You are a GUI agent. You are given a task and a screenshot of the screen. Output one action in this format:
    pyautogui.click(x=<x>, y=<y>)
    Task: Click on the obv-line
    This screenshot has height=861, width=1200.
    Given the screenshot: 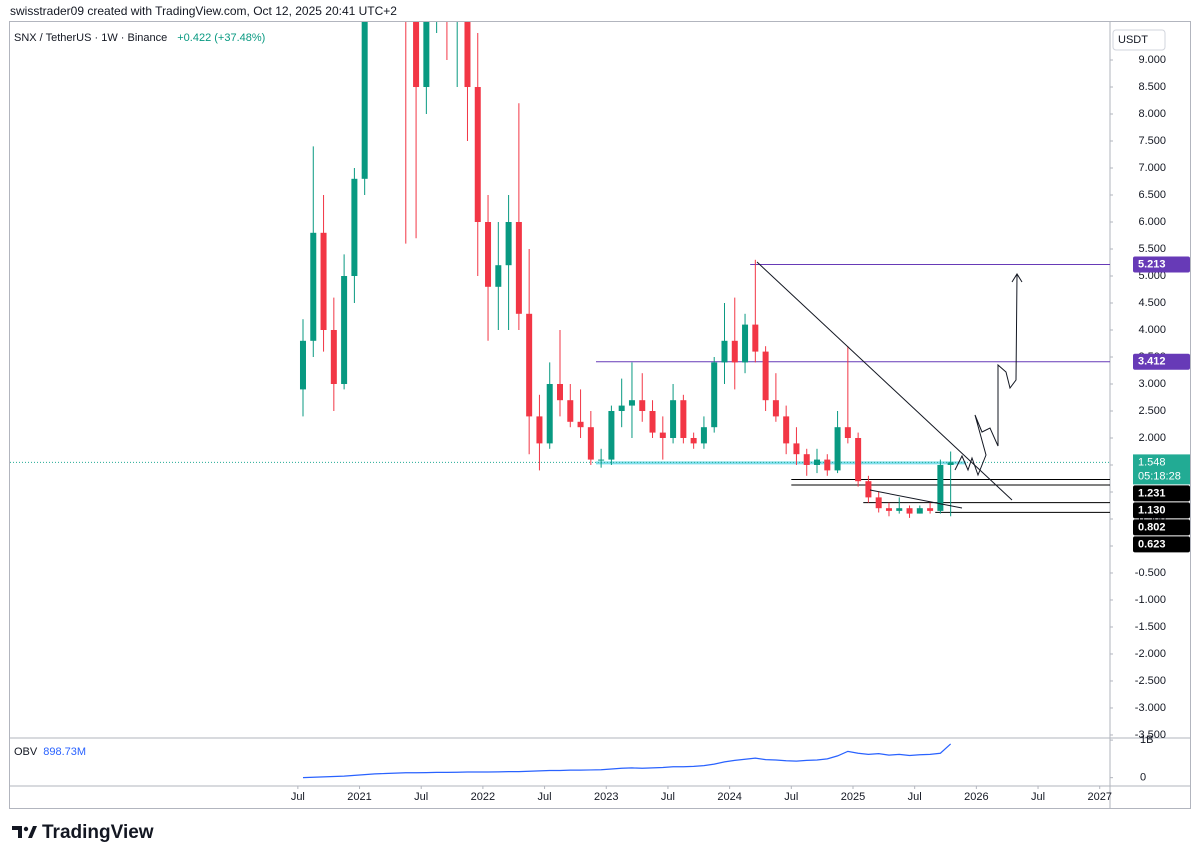 What is the action you would take?
    pyautogui.click(x=627, y=761)
    